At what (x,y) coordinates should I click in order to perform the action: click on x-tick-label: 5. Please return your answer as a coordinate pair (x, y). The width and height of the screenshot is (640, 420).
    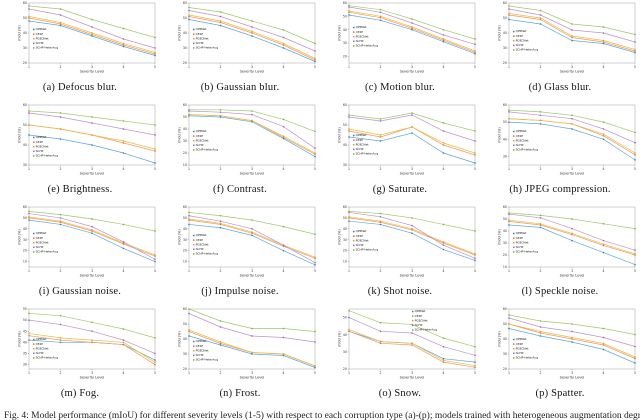
    Looking at the image, I should click on (155, 169).